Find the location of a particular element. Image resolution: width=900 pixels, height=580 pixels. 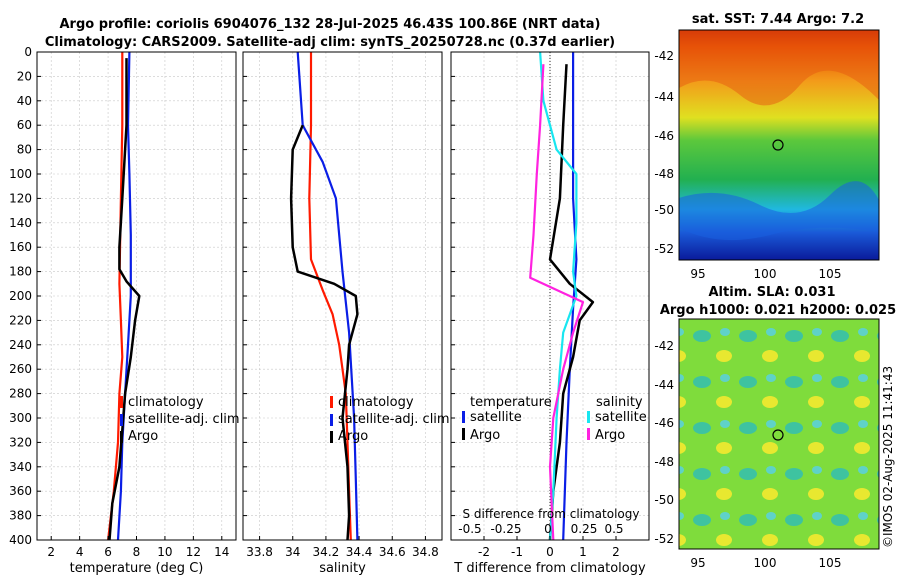

sst-map is located at coordinates (779, 145).